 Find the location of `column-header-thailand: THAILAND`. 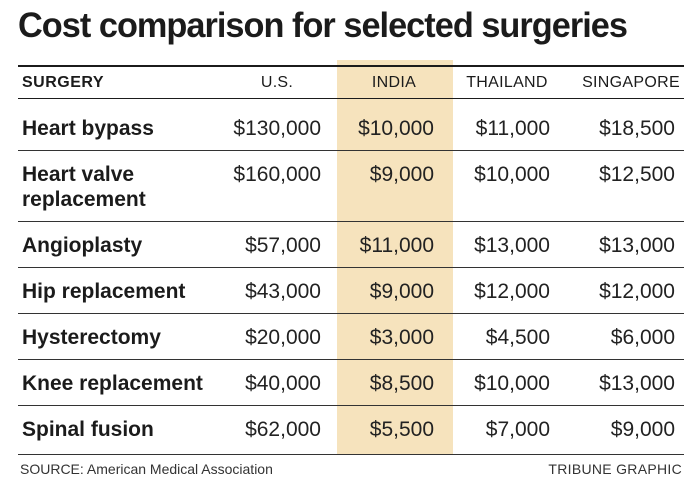

column-header-thailand: THAILAND is located at coordinates (507, 82).